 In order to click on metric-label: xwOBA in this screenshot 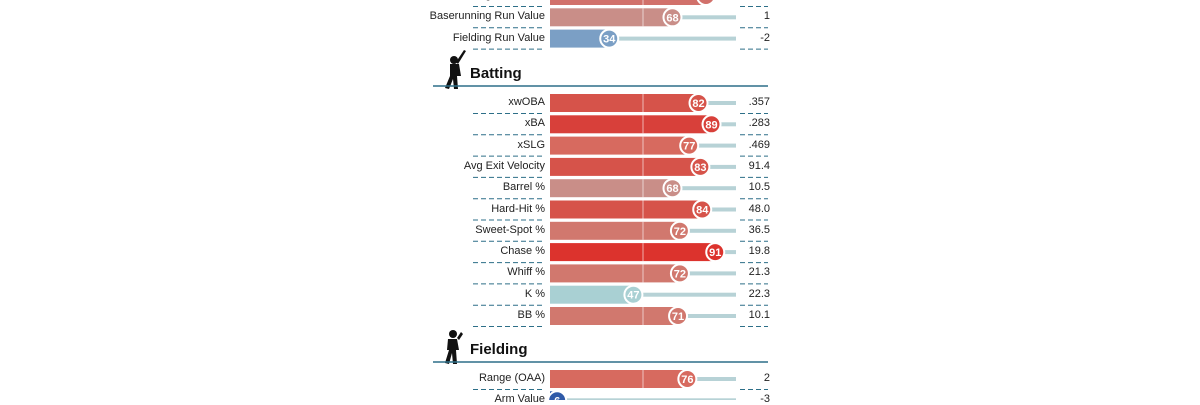, I will do `click(526, 102)`.